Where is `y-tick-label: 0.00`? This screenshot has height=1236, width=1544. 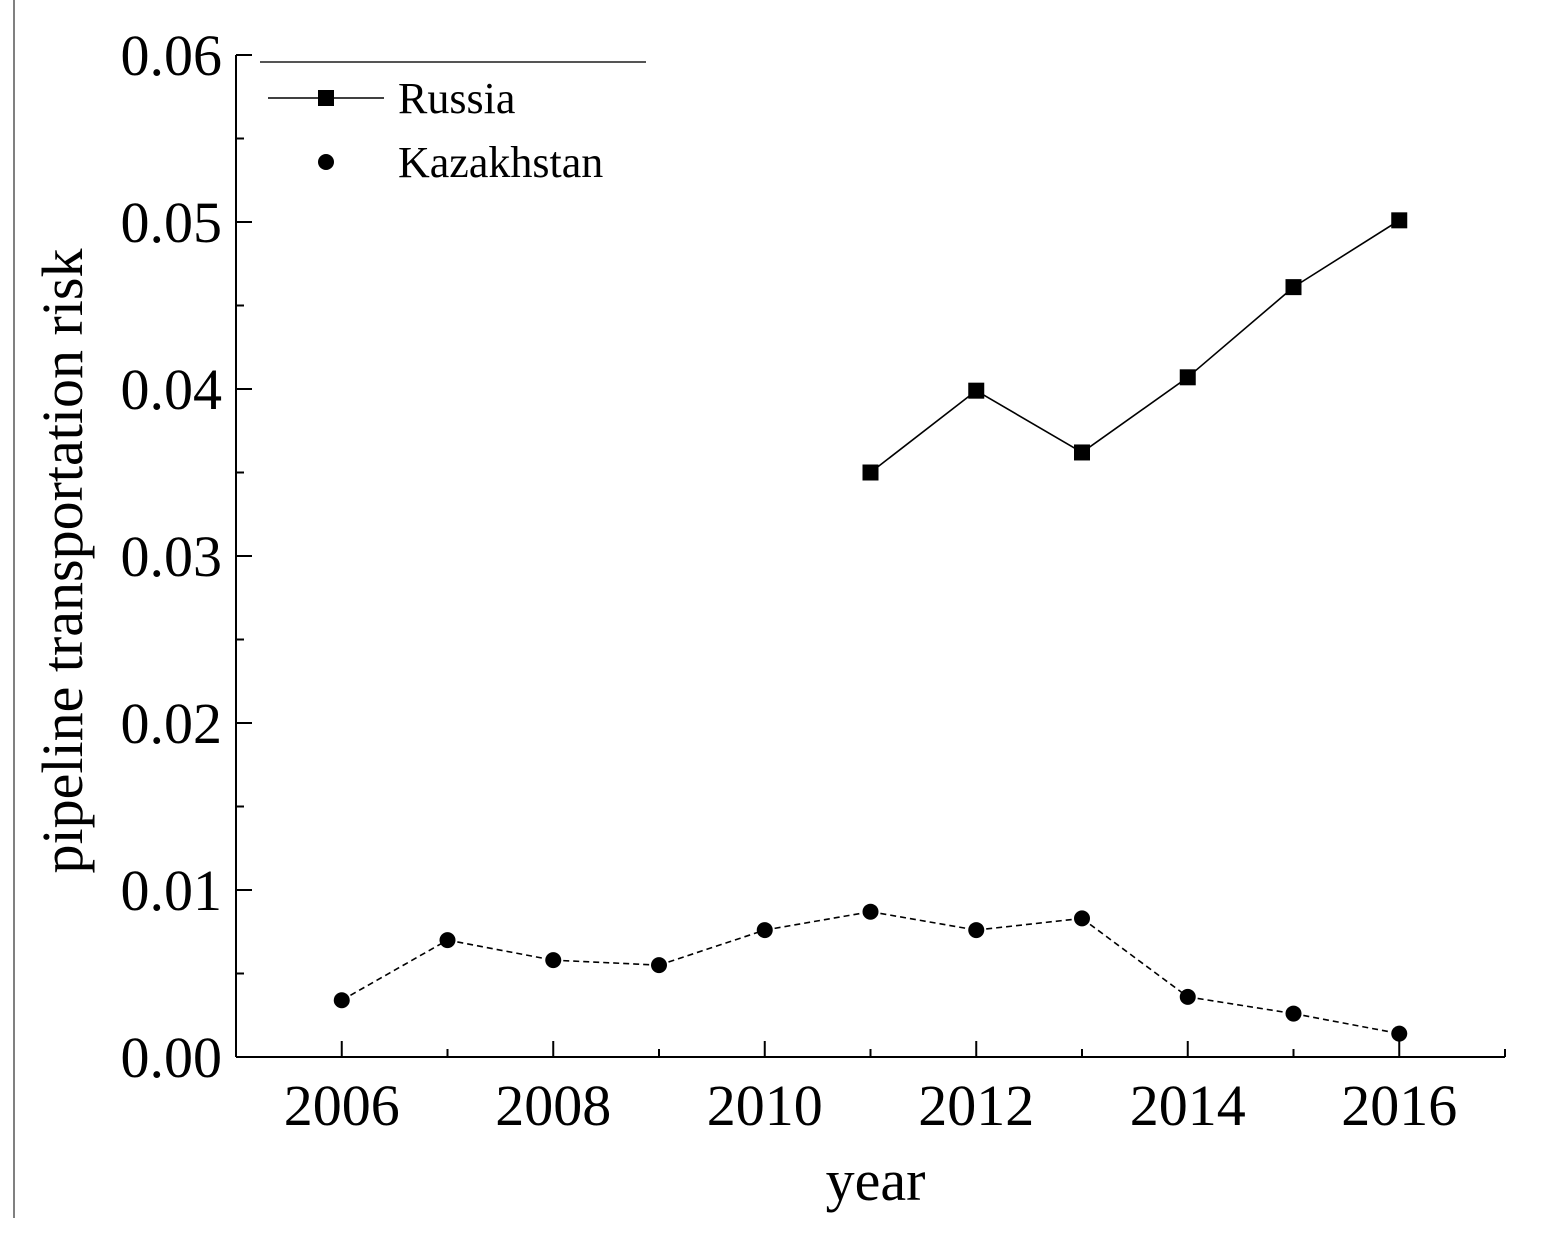
y-tick-label: 0.00 is located at coordinates (172, 1057).